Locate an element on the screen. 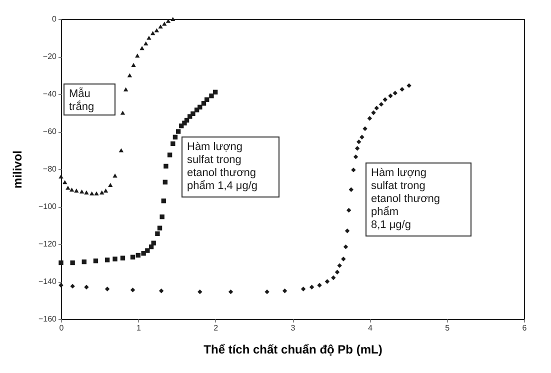 This screenshot has height=373, width=551. x-tick-label: 0 is located at coordinates (61, 328).